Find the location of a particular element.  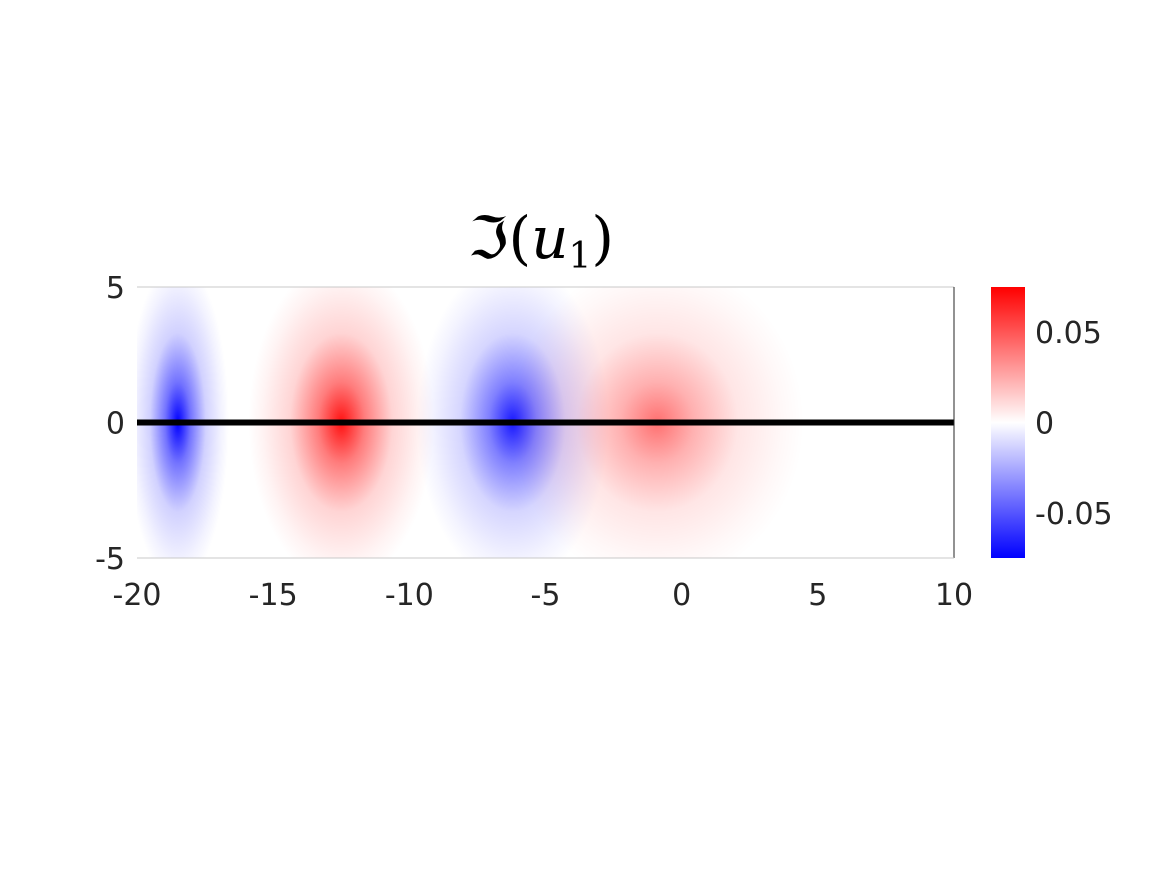

y-tick-label: 0 is located at coordinates (115, 424).